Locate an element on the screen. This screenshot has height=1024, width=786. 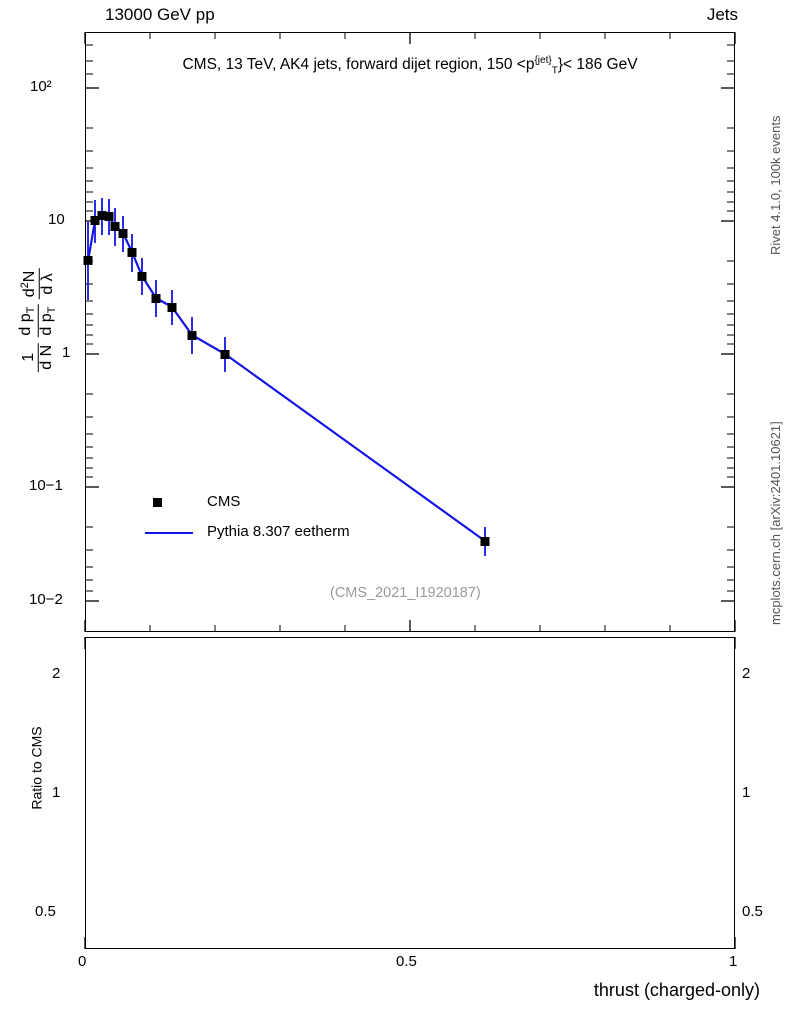
xtick-1: 1 is located at coordinates (733, 961).